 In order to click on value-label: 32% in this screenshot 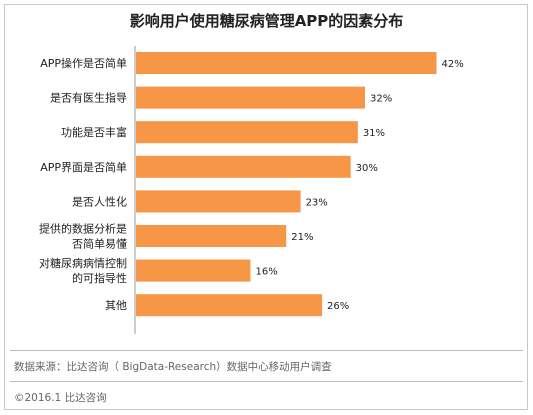, I will do `click(381, 99)`.